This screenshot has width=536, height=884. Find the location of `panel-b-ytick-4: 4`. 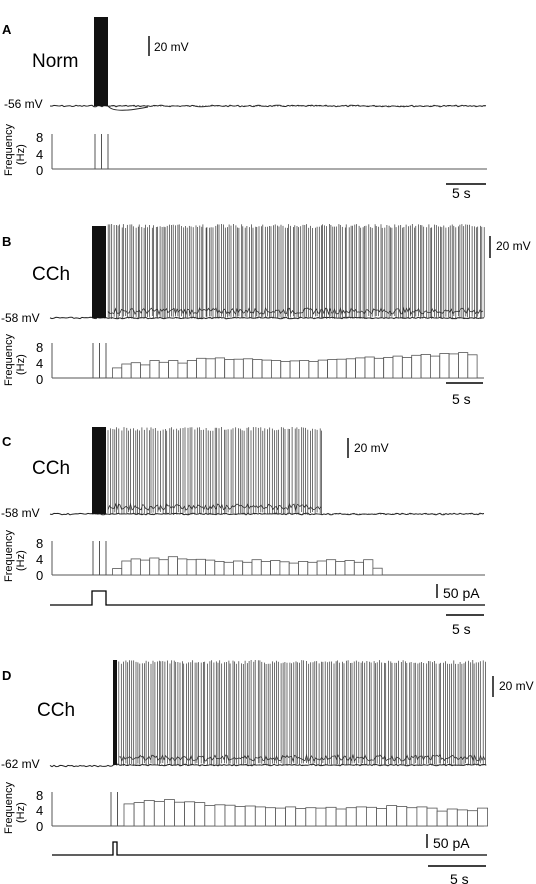

panel-b-ytick-4: 4 is located at coordinates (39, 363).